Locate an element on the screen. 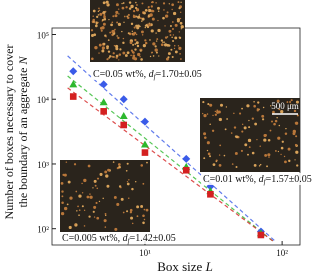  y-axis-label: Number of boxes necessary to cover is located at coordinates (9, 132).